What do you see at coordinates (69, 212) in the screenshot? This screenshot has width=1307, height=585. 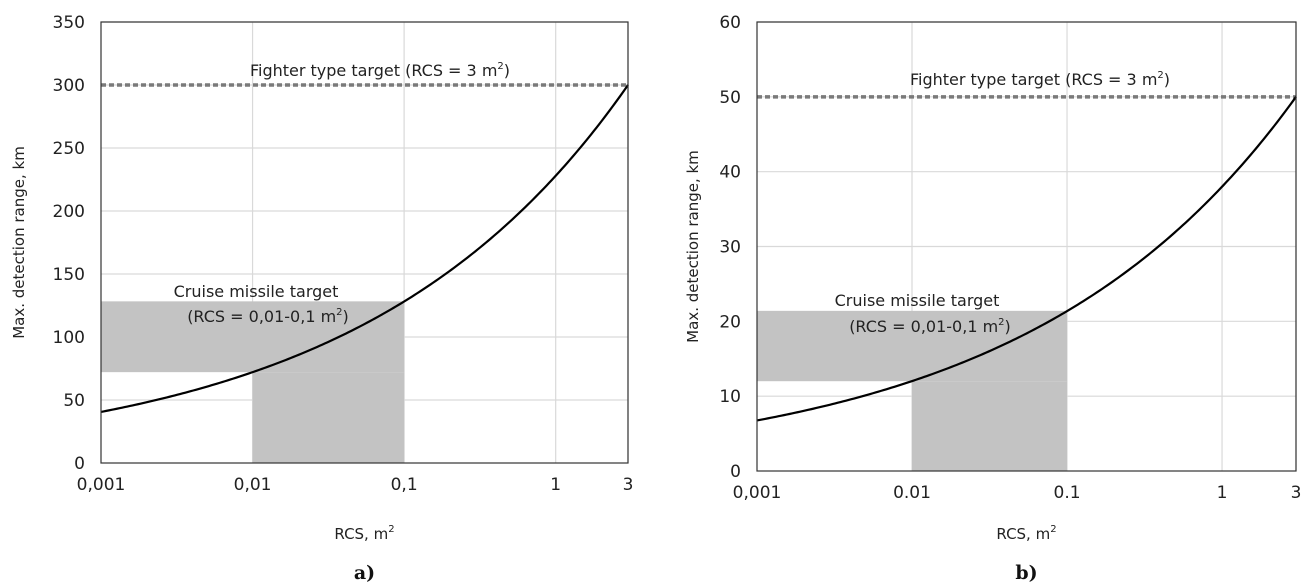 I see `y-tick-label: 200` at bounding box center [69, 212].